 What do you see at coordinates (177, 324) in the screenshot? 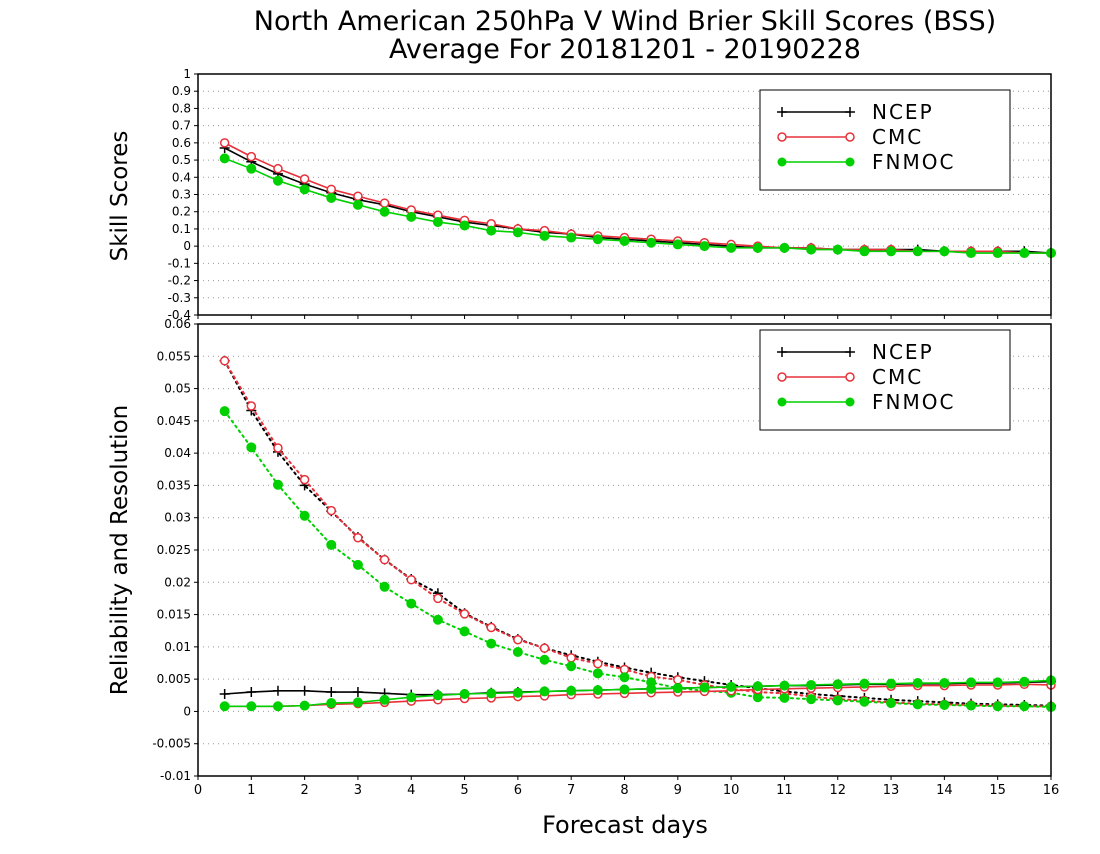
I see `y-tick-label: 0.06` at bounding box center [177, 324].